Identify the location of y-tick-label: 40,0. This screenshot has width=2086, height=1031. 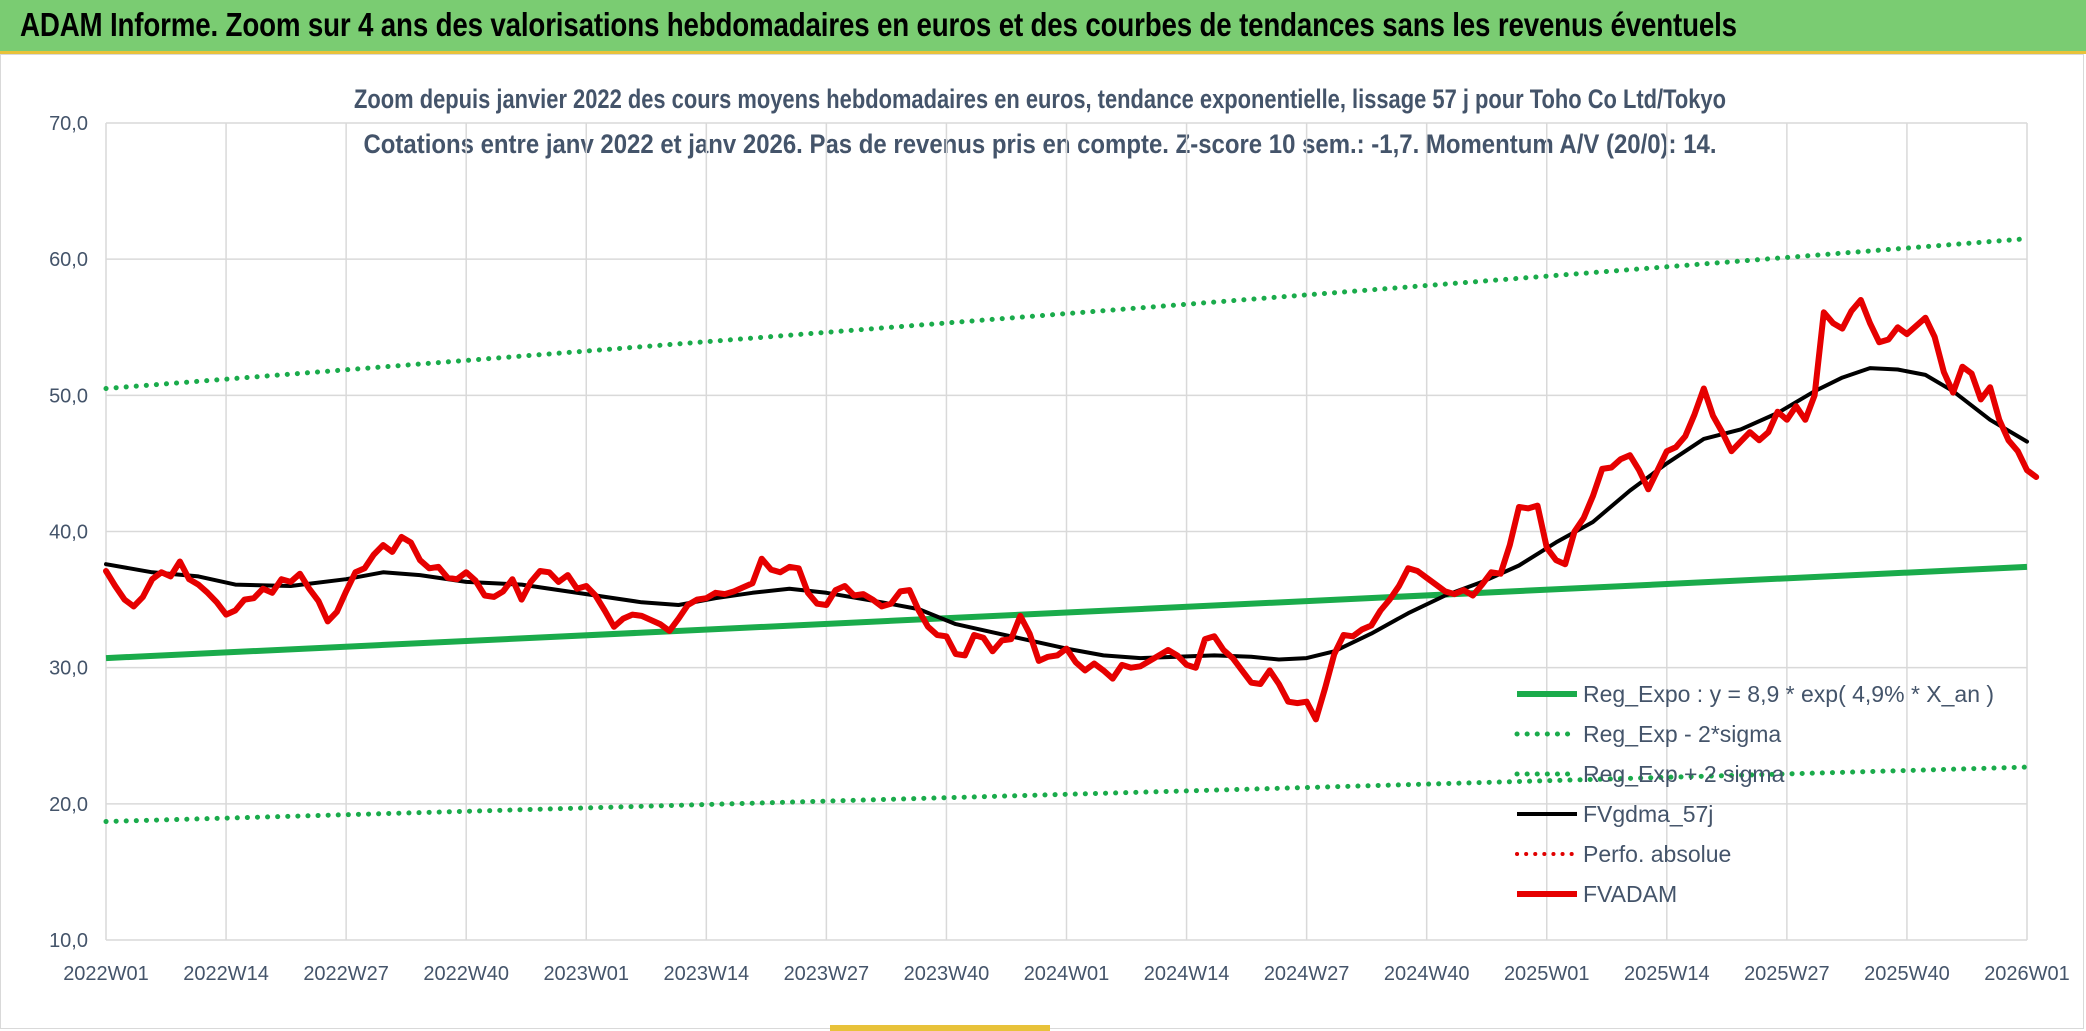
(68, 533).